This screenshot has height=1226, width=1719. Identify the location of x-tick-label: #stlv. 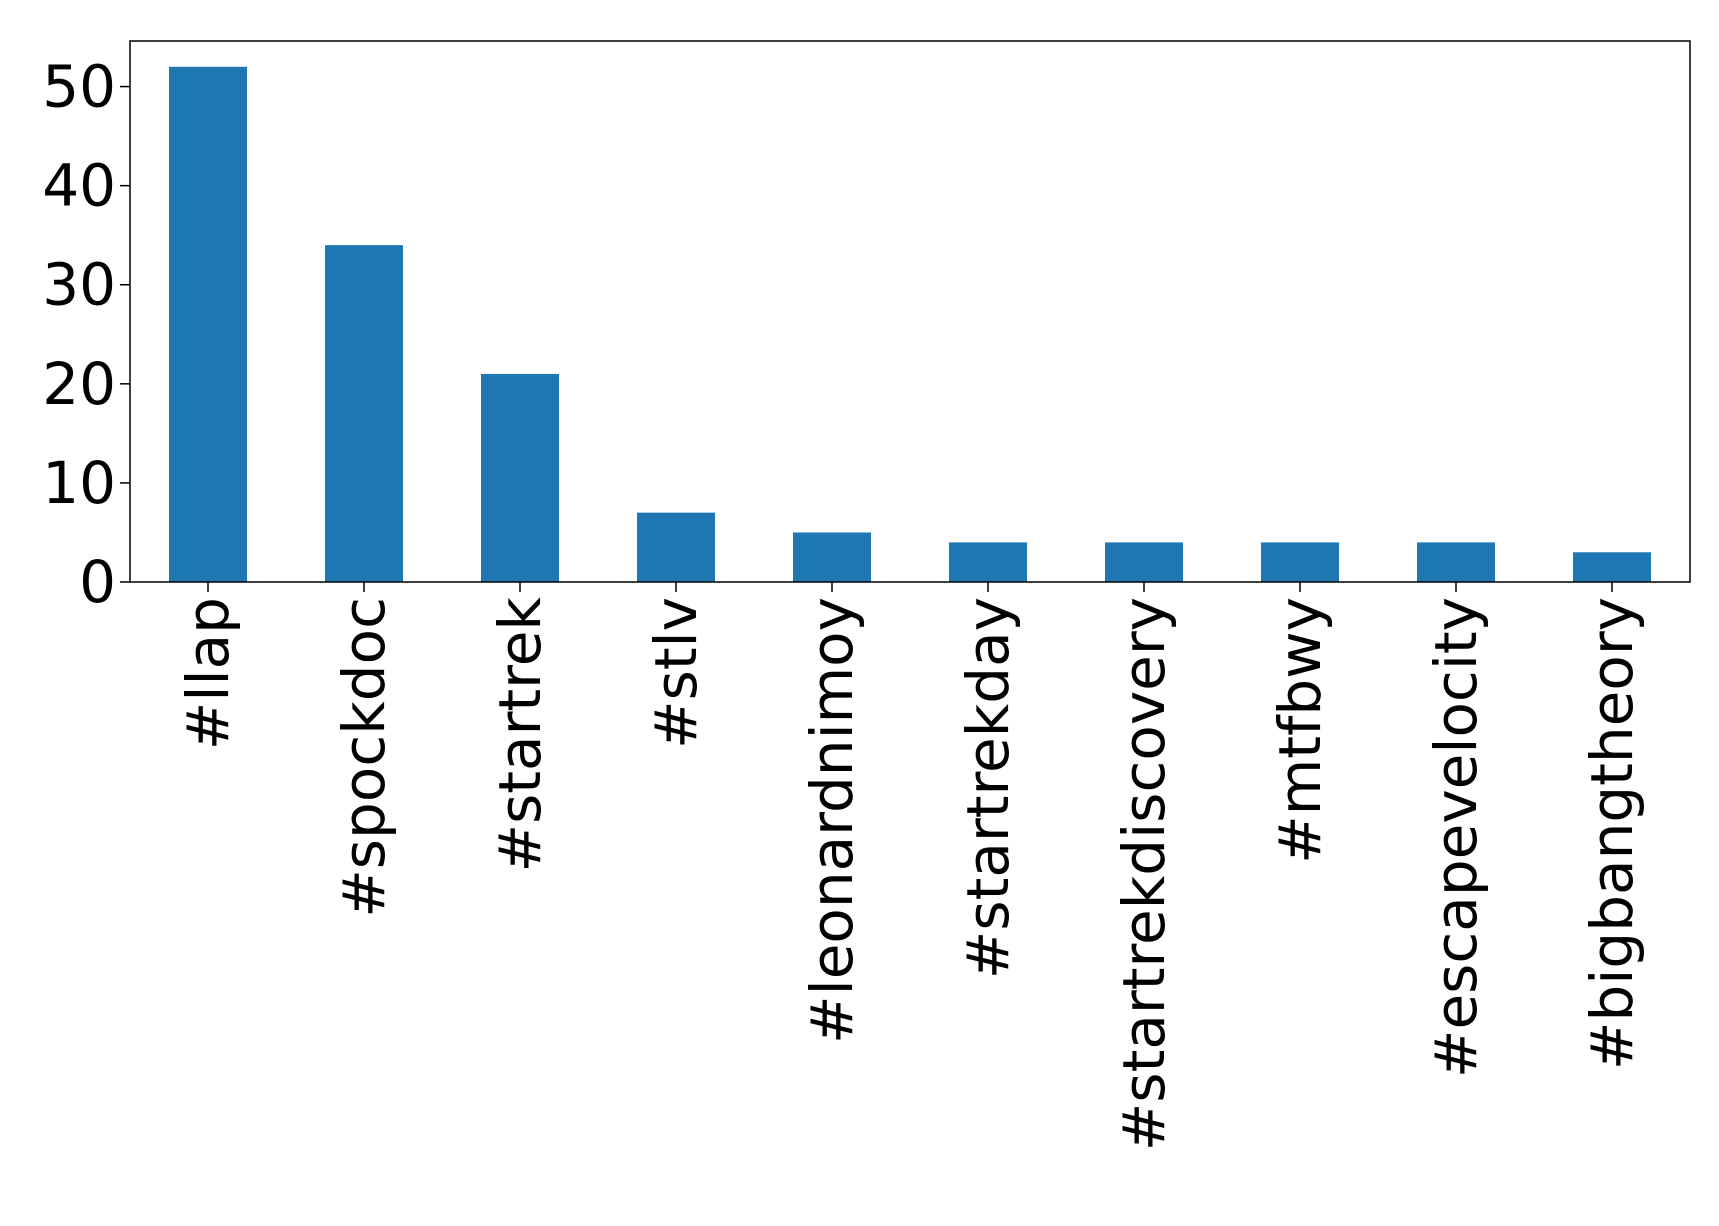
(676, 673).